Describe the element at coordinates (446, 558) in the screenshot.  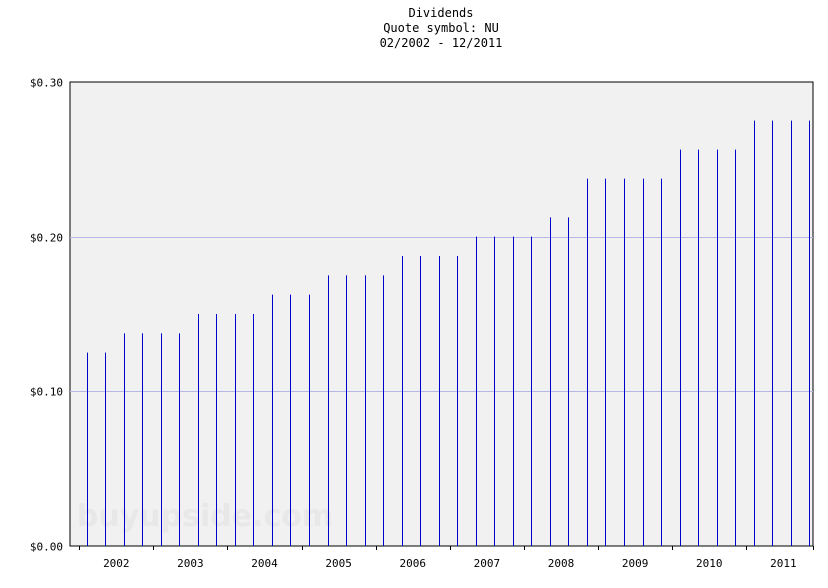
I see `x-axis-ticks: 2002 2003 2004 2005 2006 2007 2008 2009 2010 2011` at that location.